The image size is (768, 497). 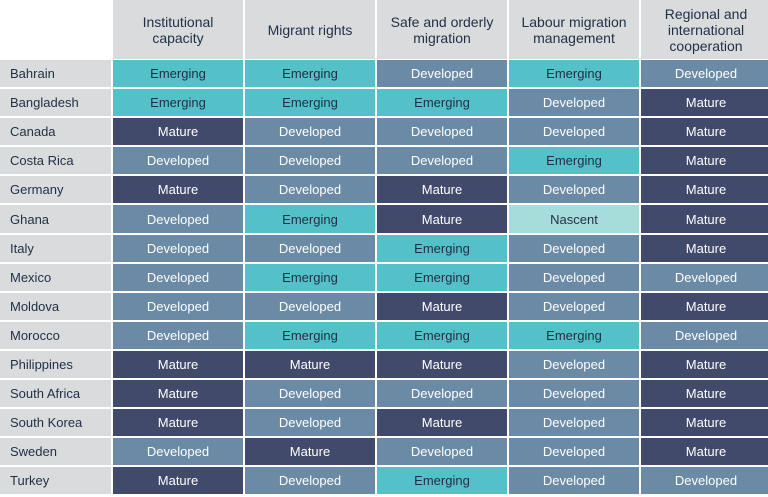 I want to click on row-label: Ghana, so click(x=55, y=220).